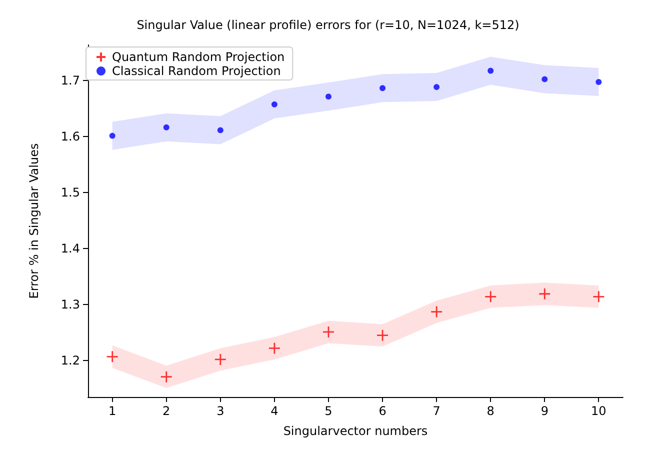 Image resolution: width=655 pixels, height=460 pixels. What do you see at coordinates (196, 71) in the screenshot?
I see `legend-label: Classical Random Projection` at bounding box center [196, 71].